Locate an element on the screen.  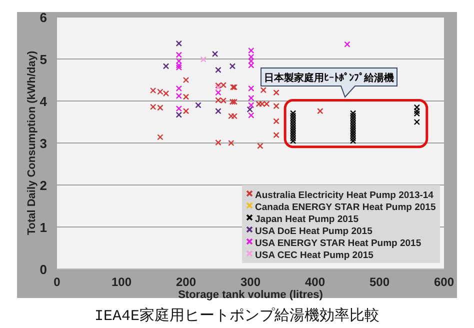
x-tick-label: 400 is located at coordinates (315, 282).